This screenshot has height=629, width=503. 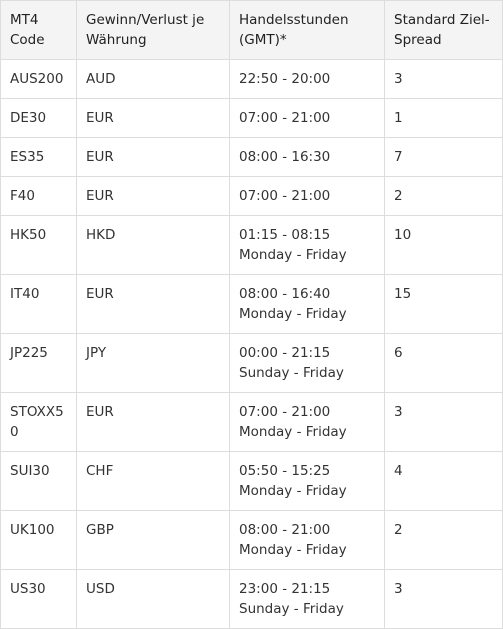 I want to click on table-row: US30 USD 23:00 - 21:15 Sunday - Friday 3, so click(x=251, y=599).